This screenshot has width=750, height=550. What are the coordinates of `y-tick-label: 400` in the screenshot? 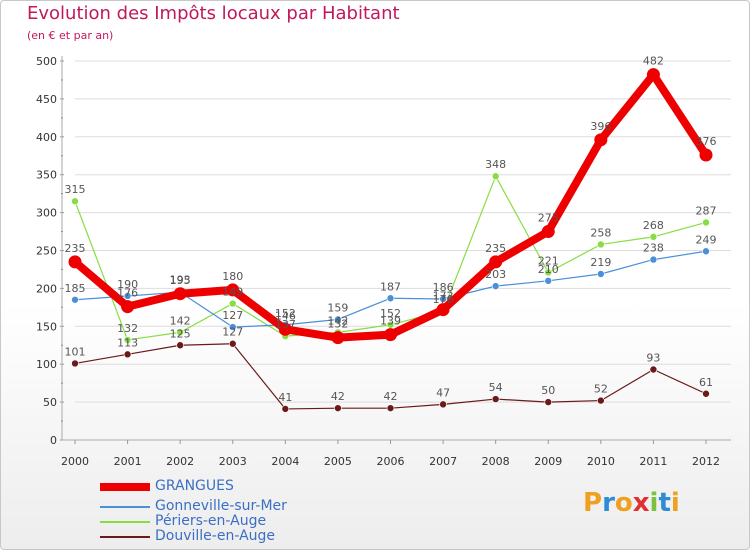 It's located at (46, 137).